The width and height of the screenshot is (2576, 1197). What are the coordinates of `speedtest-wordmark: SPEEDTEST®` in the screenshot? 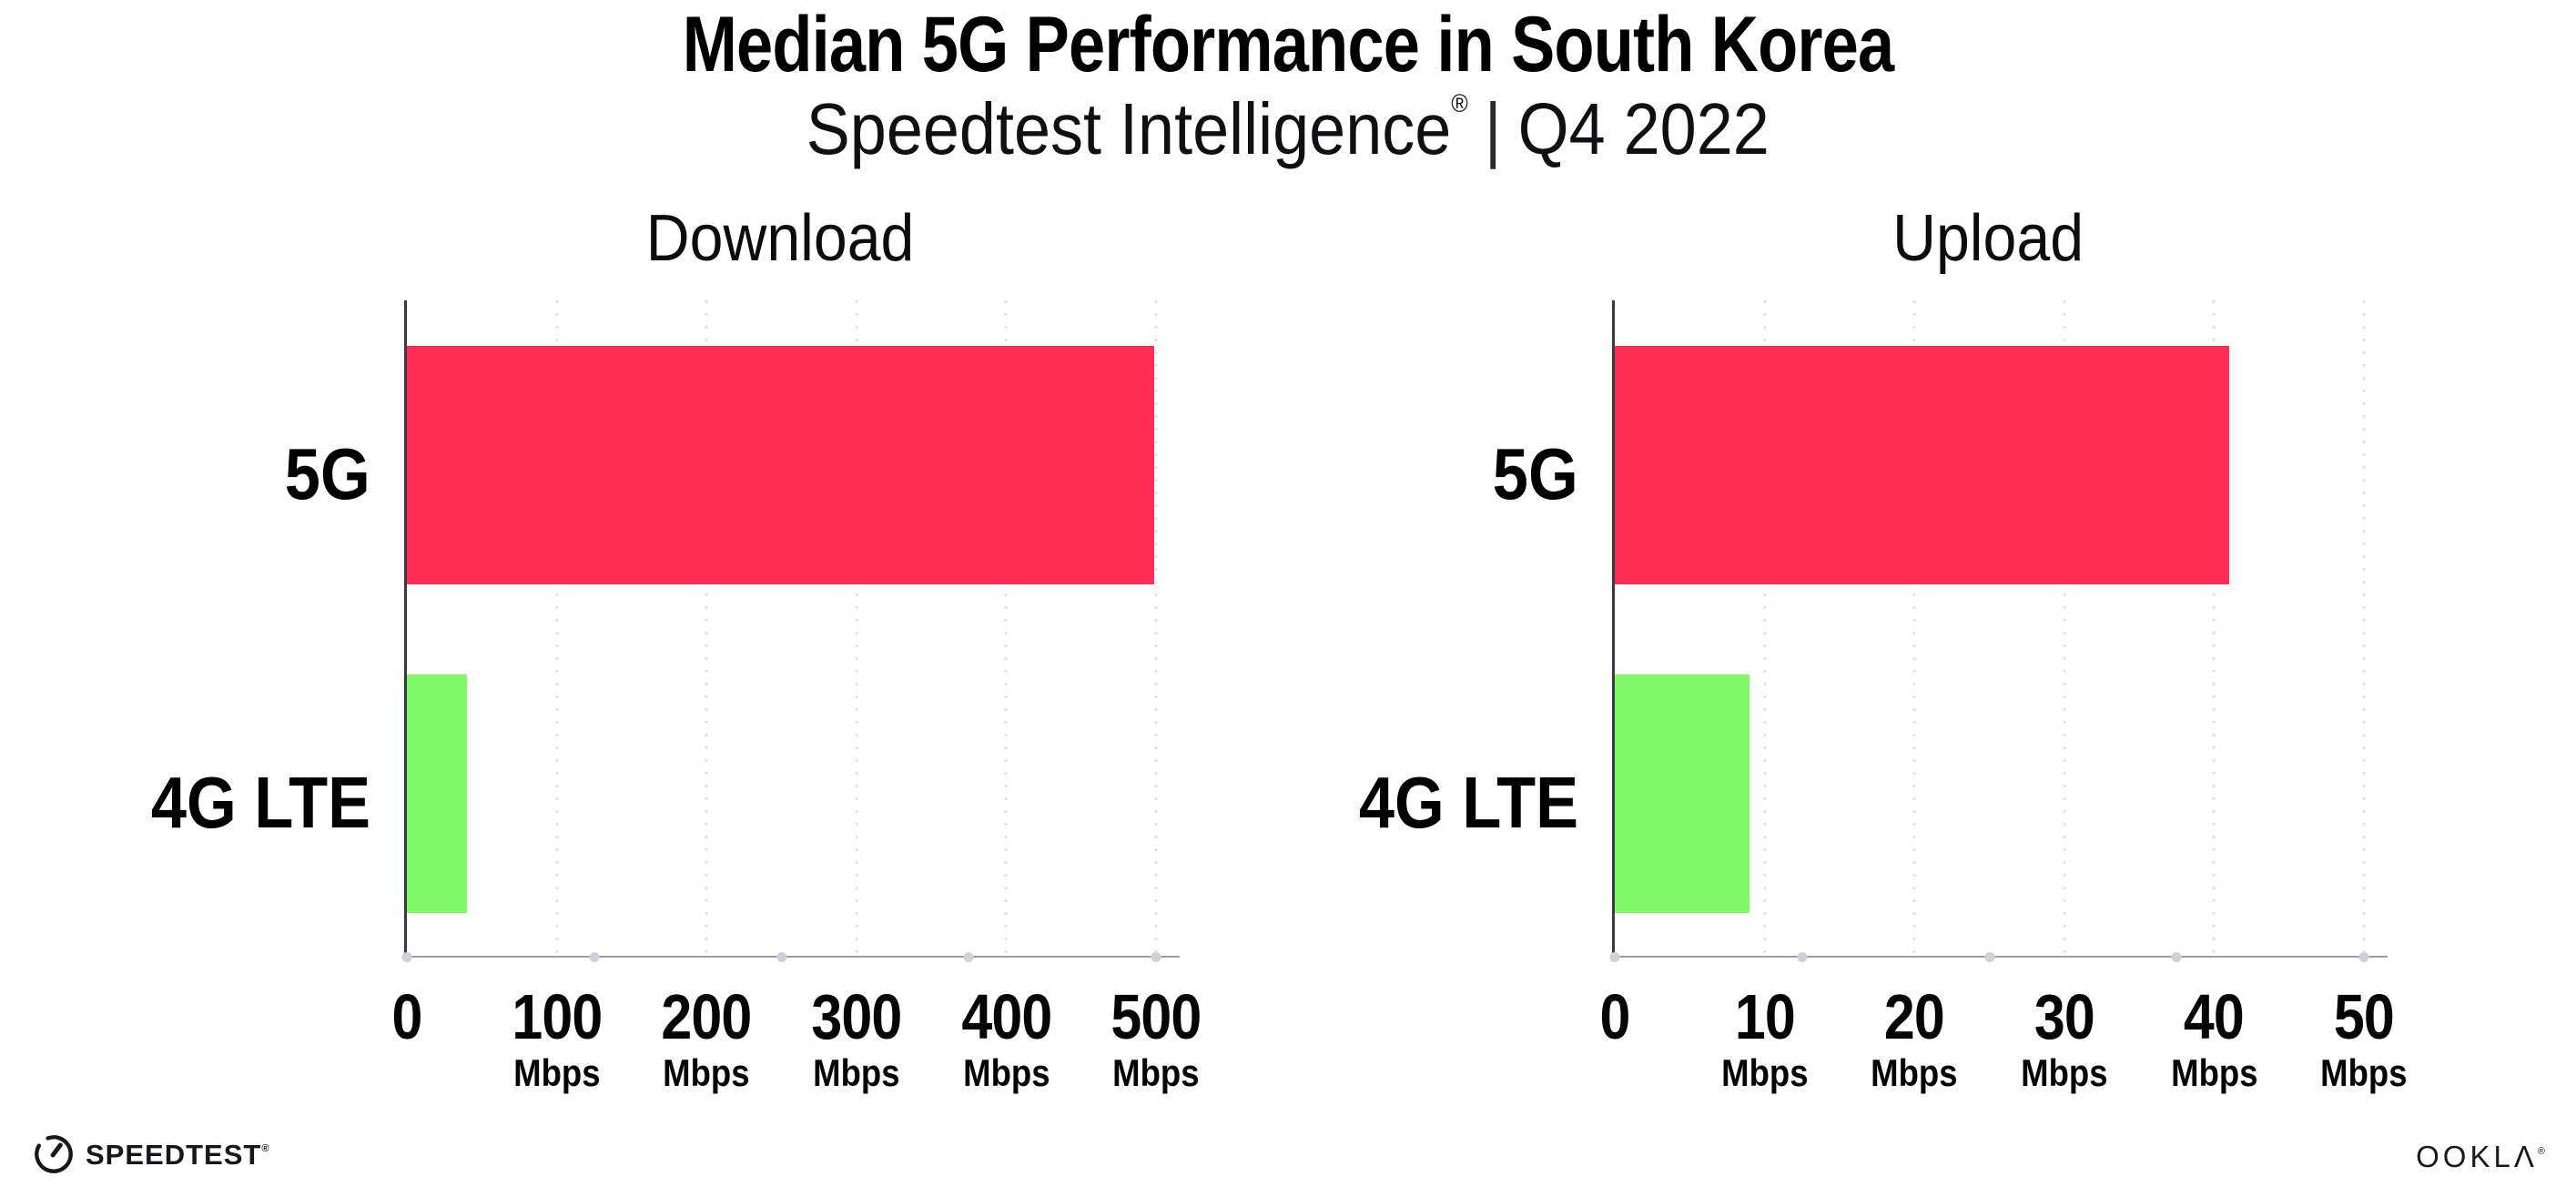 It's located at (177, 1155).